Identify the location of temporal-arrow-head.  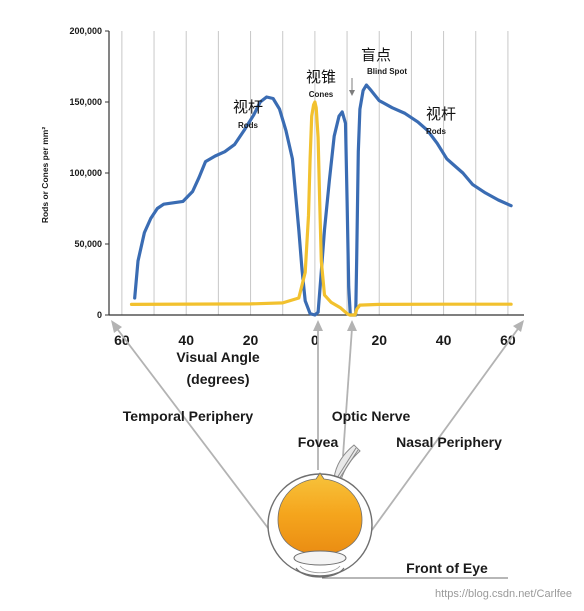
(116, 326).